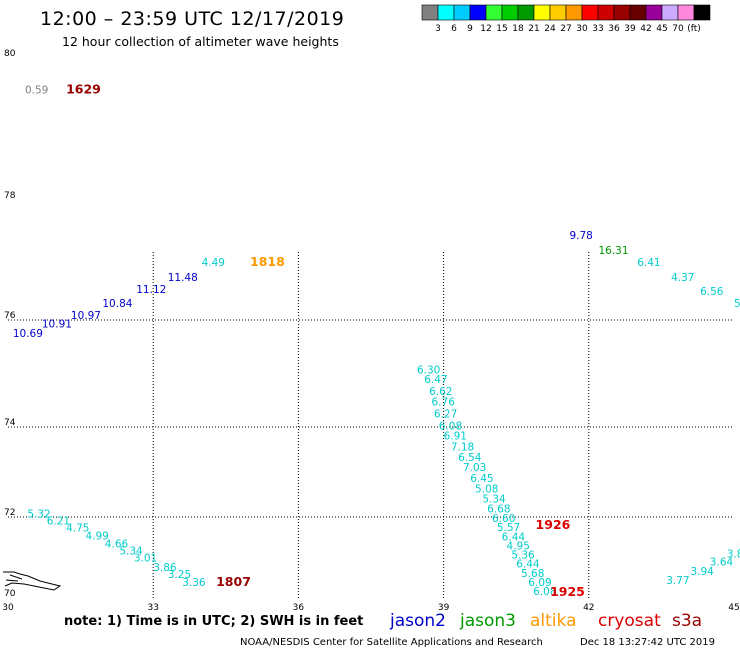  Describe the element at coordinates (38, 514) in the screenshot. I see `wave-height-value: 5.32` at that location.